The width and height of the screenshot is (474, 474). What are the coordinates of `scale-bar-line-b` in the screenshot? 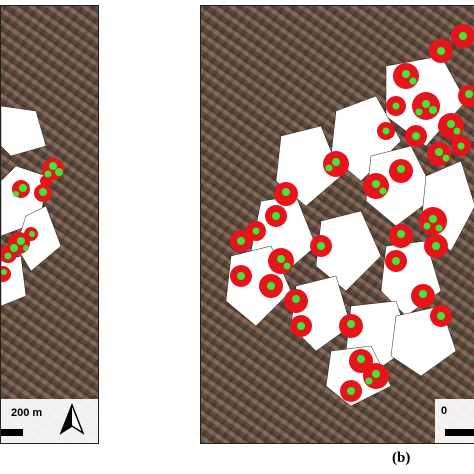 It's located at (459, 432).